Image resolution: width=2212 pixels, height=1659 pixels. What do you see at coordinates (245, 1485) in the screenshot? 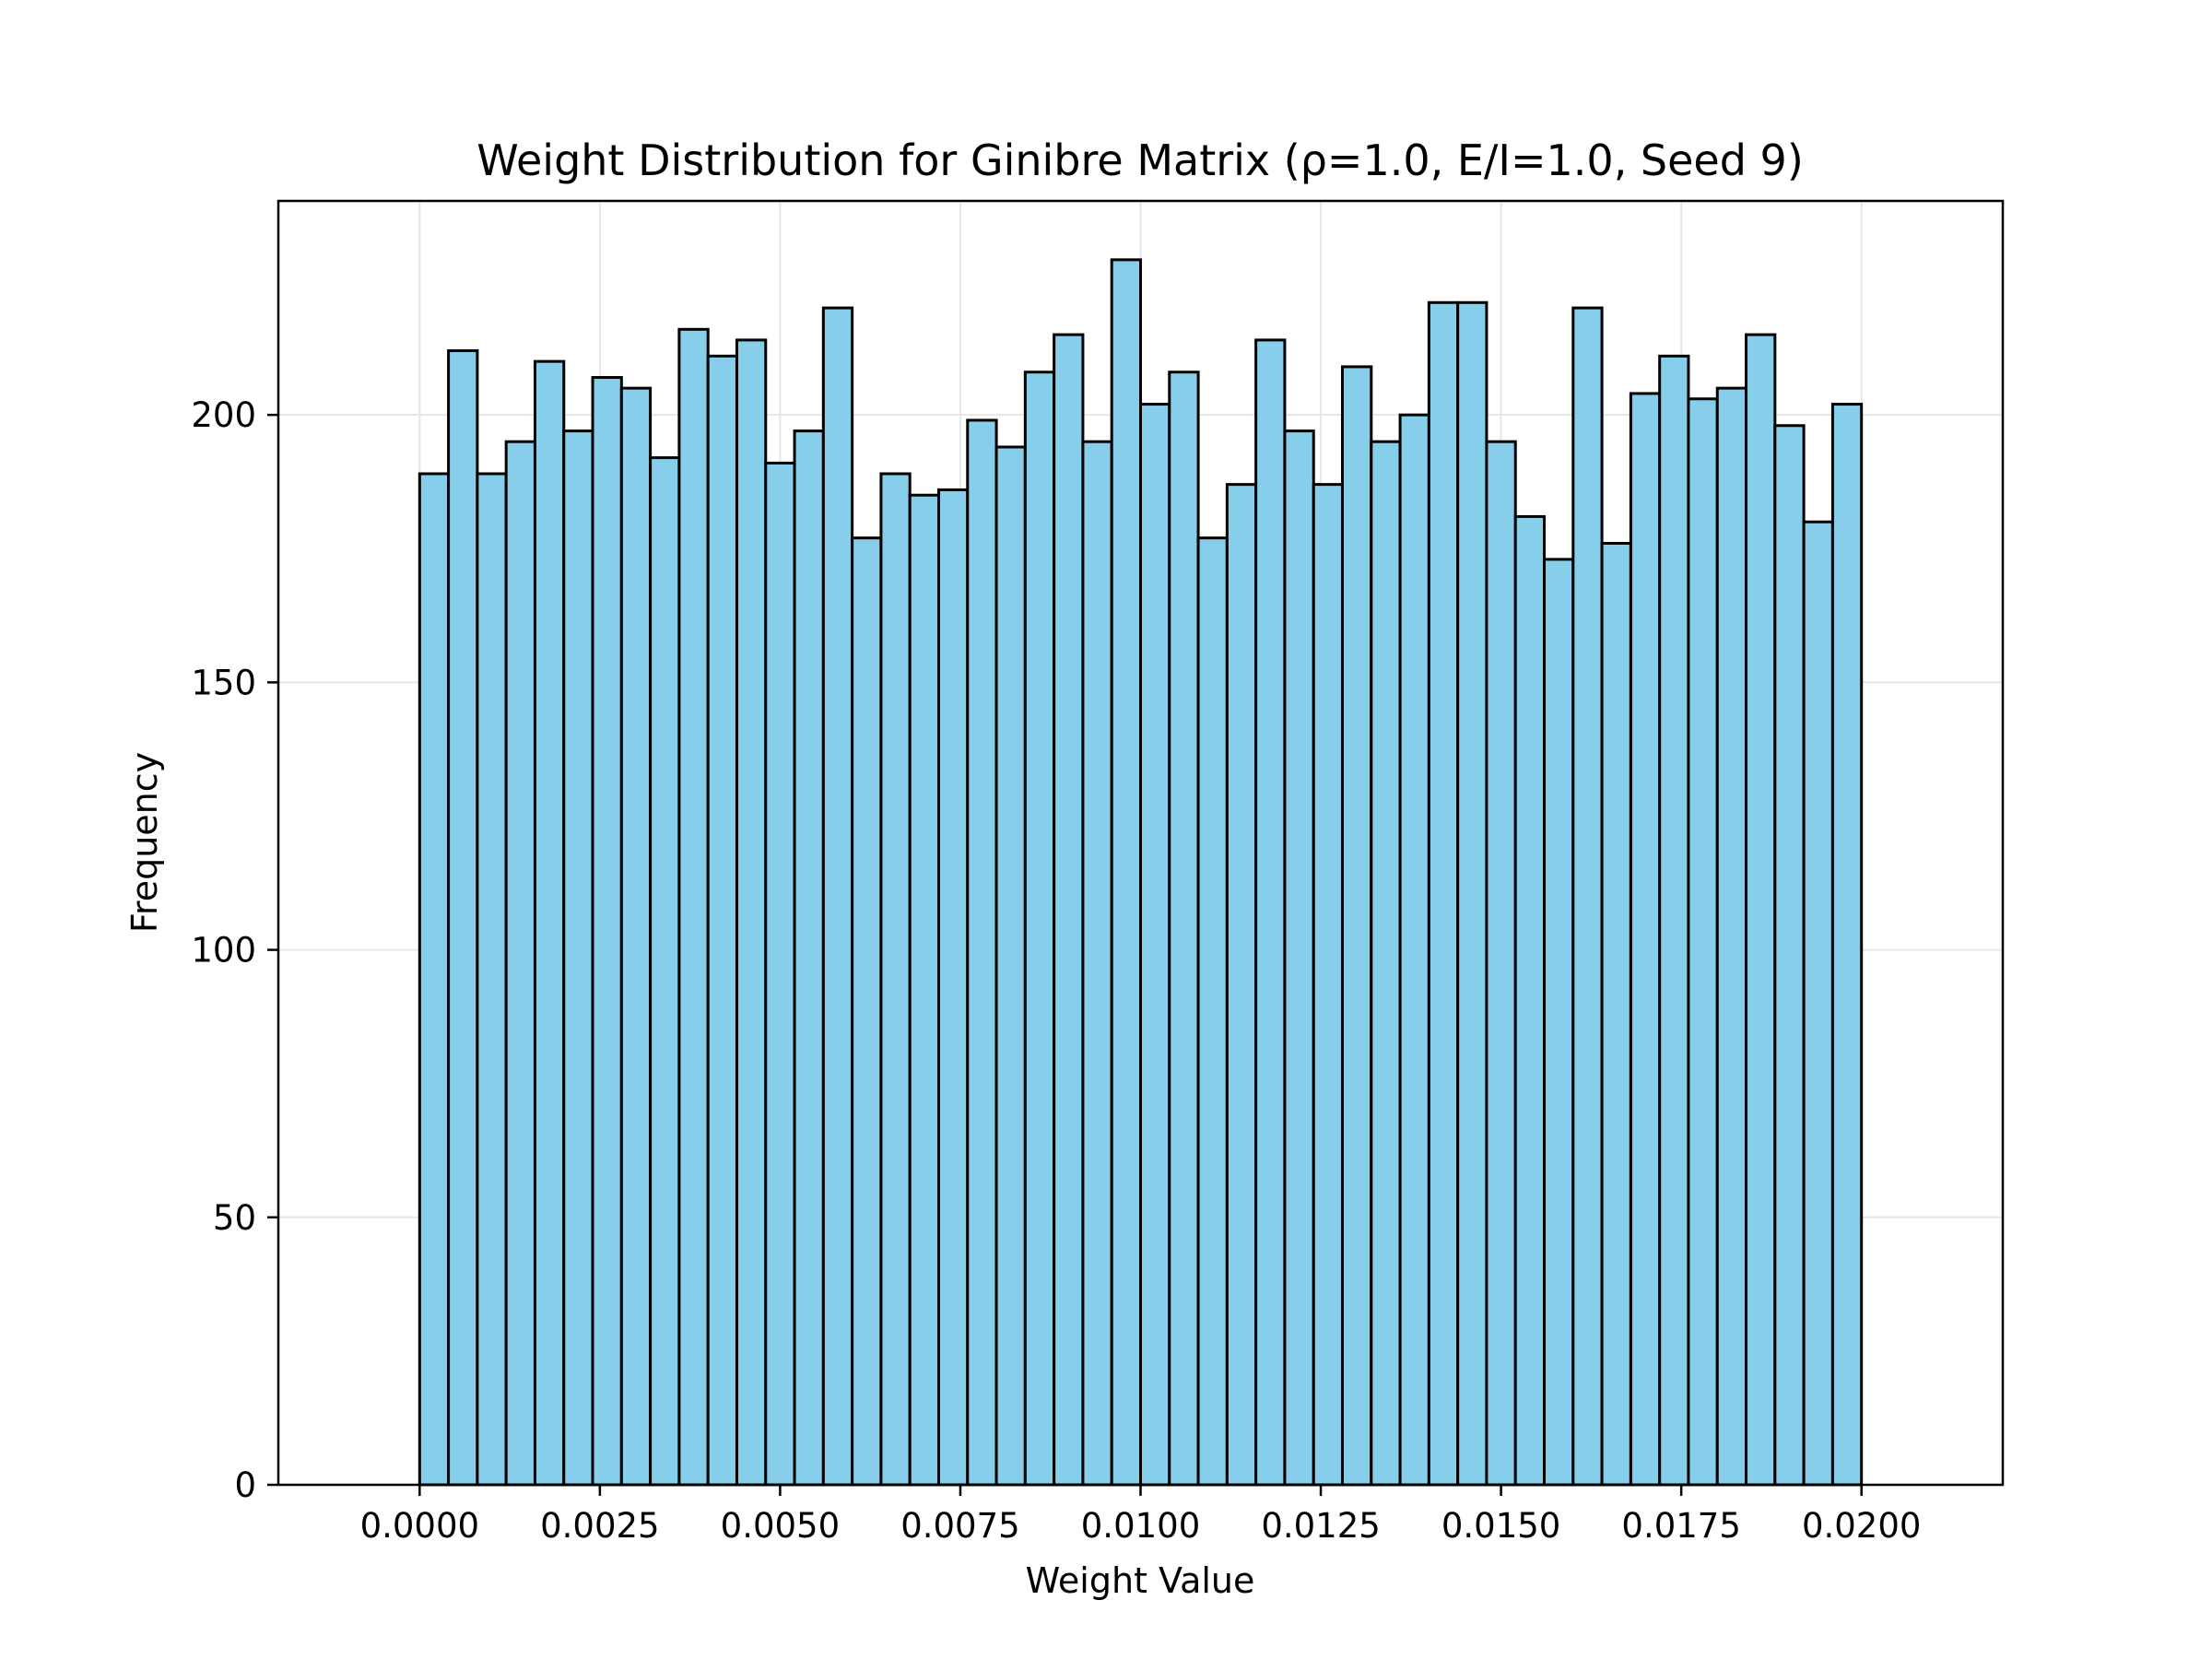
I see `y-tick-label: 0` at bounding box center [245, 1485].